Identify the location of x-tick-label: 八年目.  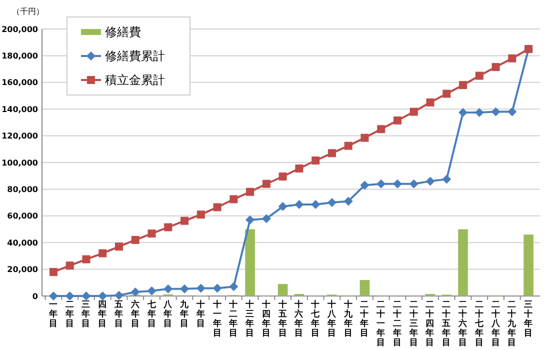
(168, 314).